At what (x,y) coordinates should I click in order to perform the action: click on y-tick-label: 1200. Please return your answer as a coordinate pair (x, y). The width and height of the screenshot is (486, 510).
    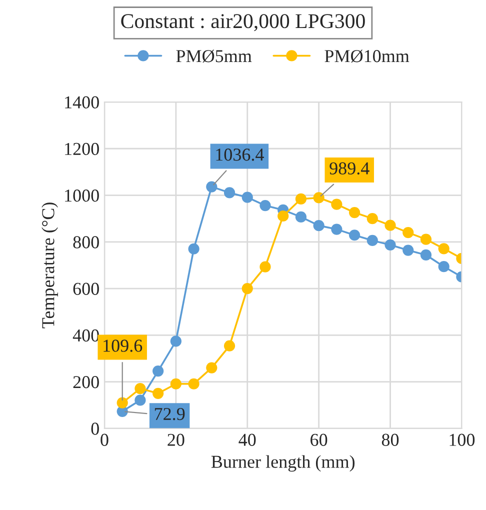
    Looking at the image, I should click on (82, 149).